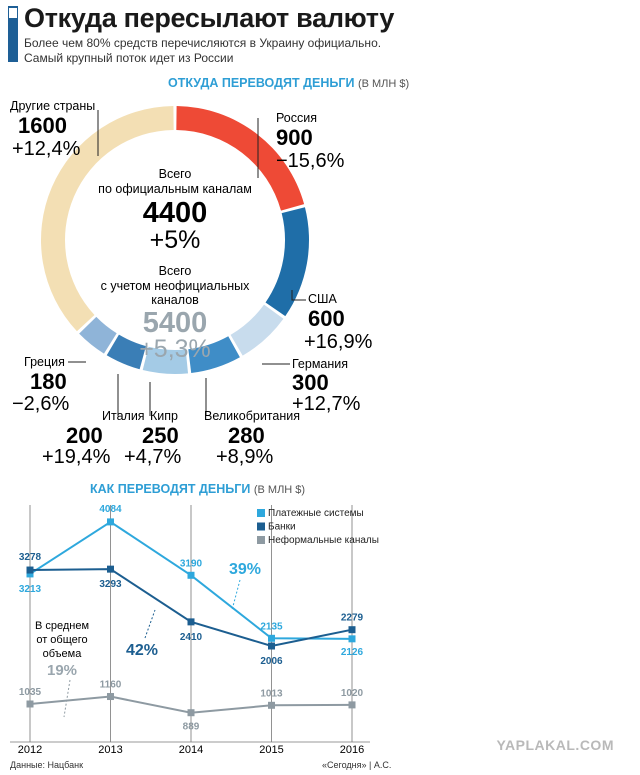 This screenshot has height=775, width=640. What do you see at coordinates (61, 640) in the screenshot?
I see `annotation-line-2: от общего` at bounding box center [61, 640].